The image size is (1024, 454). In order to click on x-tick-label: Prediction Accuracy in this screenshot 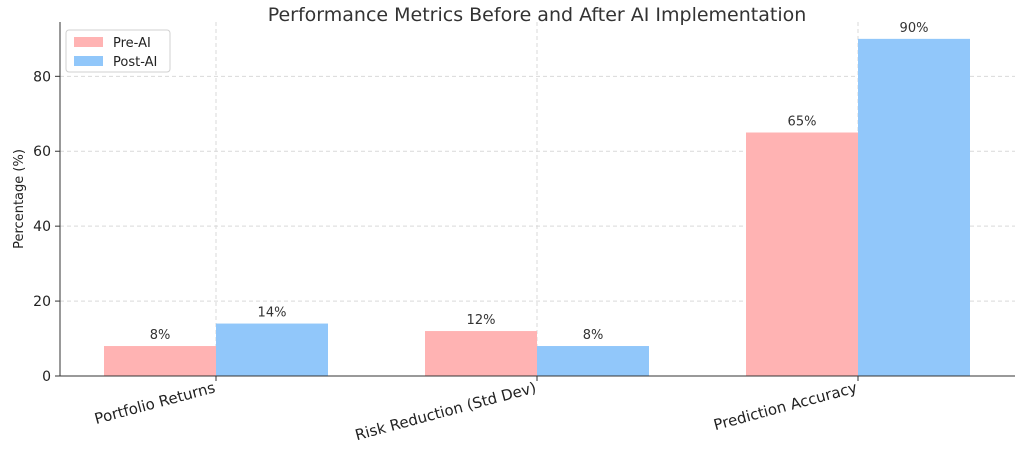, I will do `click(786, 406)`.